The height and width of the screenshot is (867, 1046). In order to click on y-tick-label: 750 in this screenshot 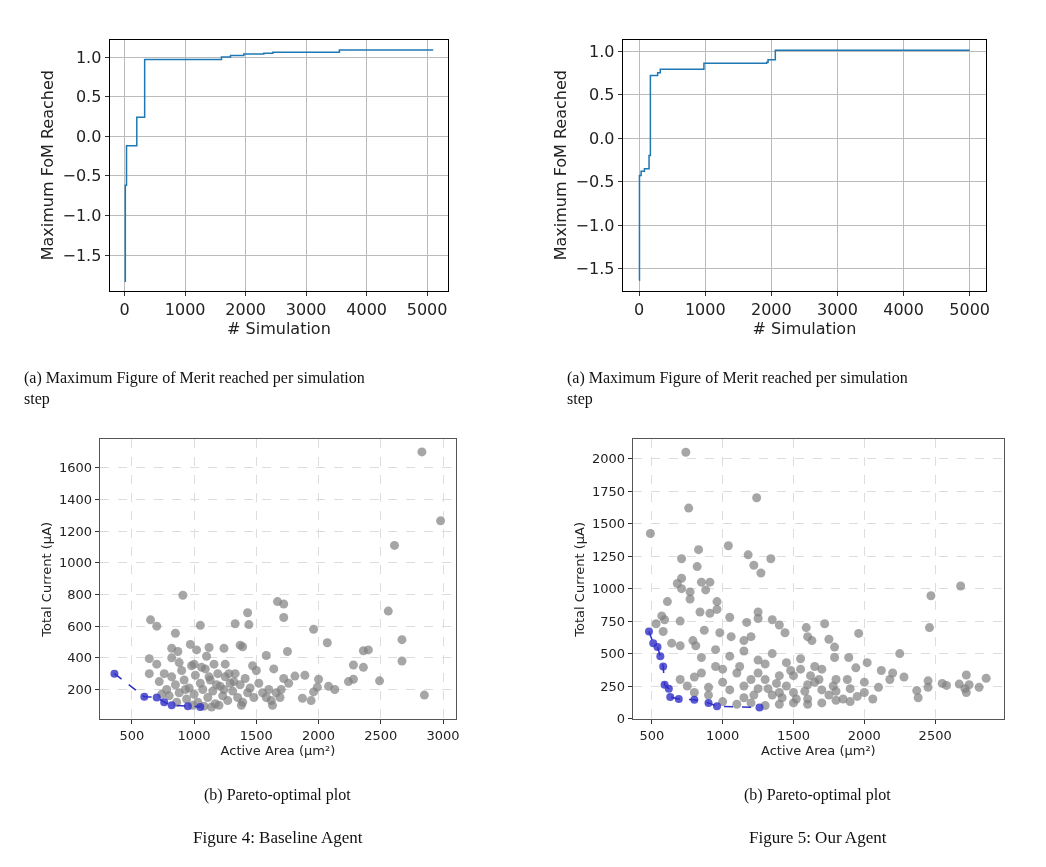, I will do `click(612, 621)`.